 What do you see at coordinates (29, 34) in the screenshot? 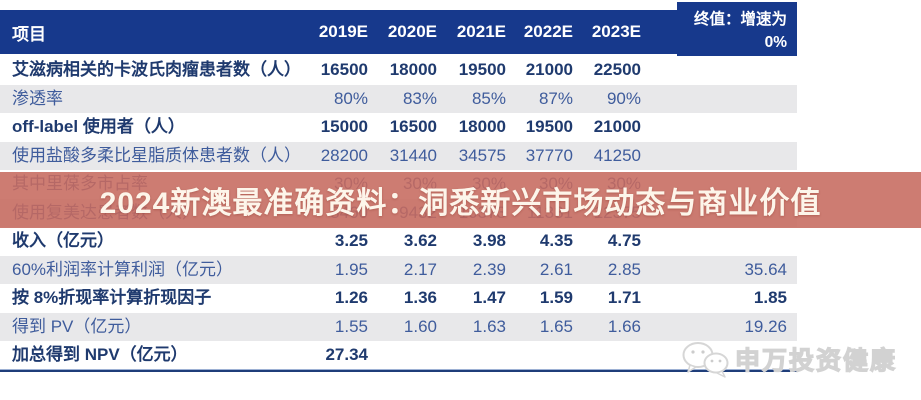
I see `header-project-label: 项目` at bounding box center [29, 34].